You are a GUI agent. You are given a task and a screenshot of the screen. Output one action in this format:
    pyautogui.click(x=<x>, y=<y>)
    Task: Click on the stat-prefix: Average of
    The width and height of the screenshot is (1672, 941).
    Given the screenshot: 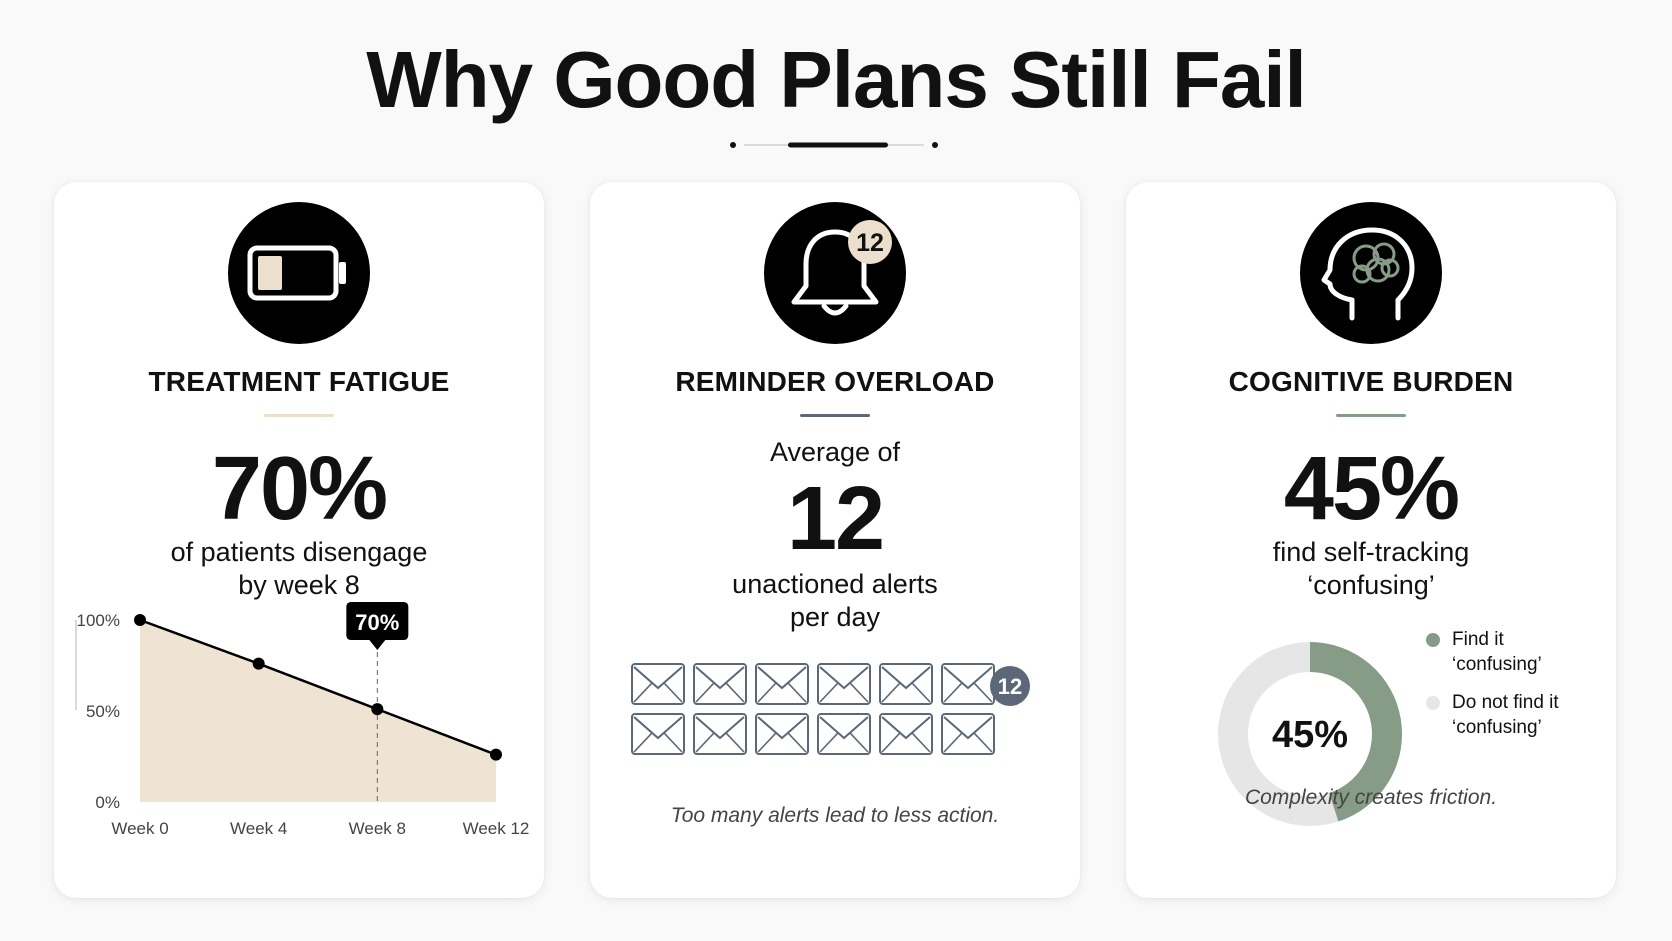 What is the action you would take?
    pyautogui.click(x=835, y=452)
    